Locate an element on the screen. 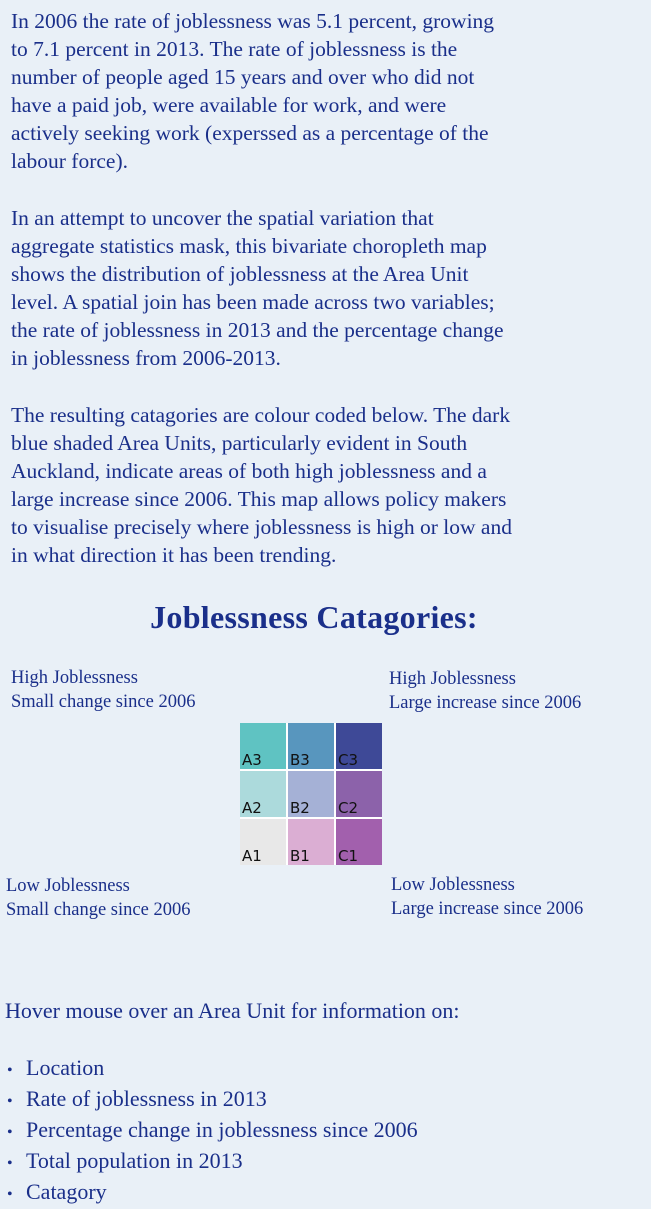 The image size is (651, 1209). cell-label: A1 is located at coordinates (252, 856).